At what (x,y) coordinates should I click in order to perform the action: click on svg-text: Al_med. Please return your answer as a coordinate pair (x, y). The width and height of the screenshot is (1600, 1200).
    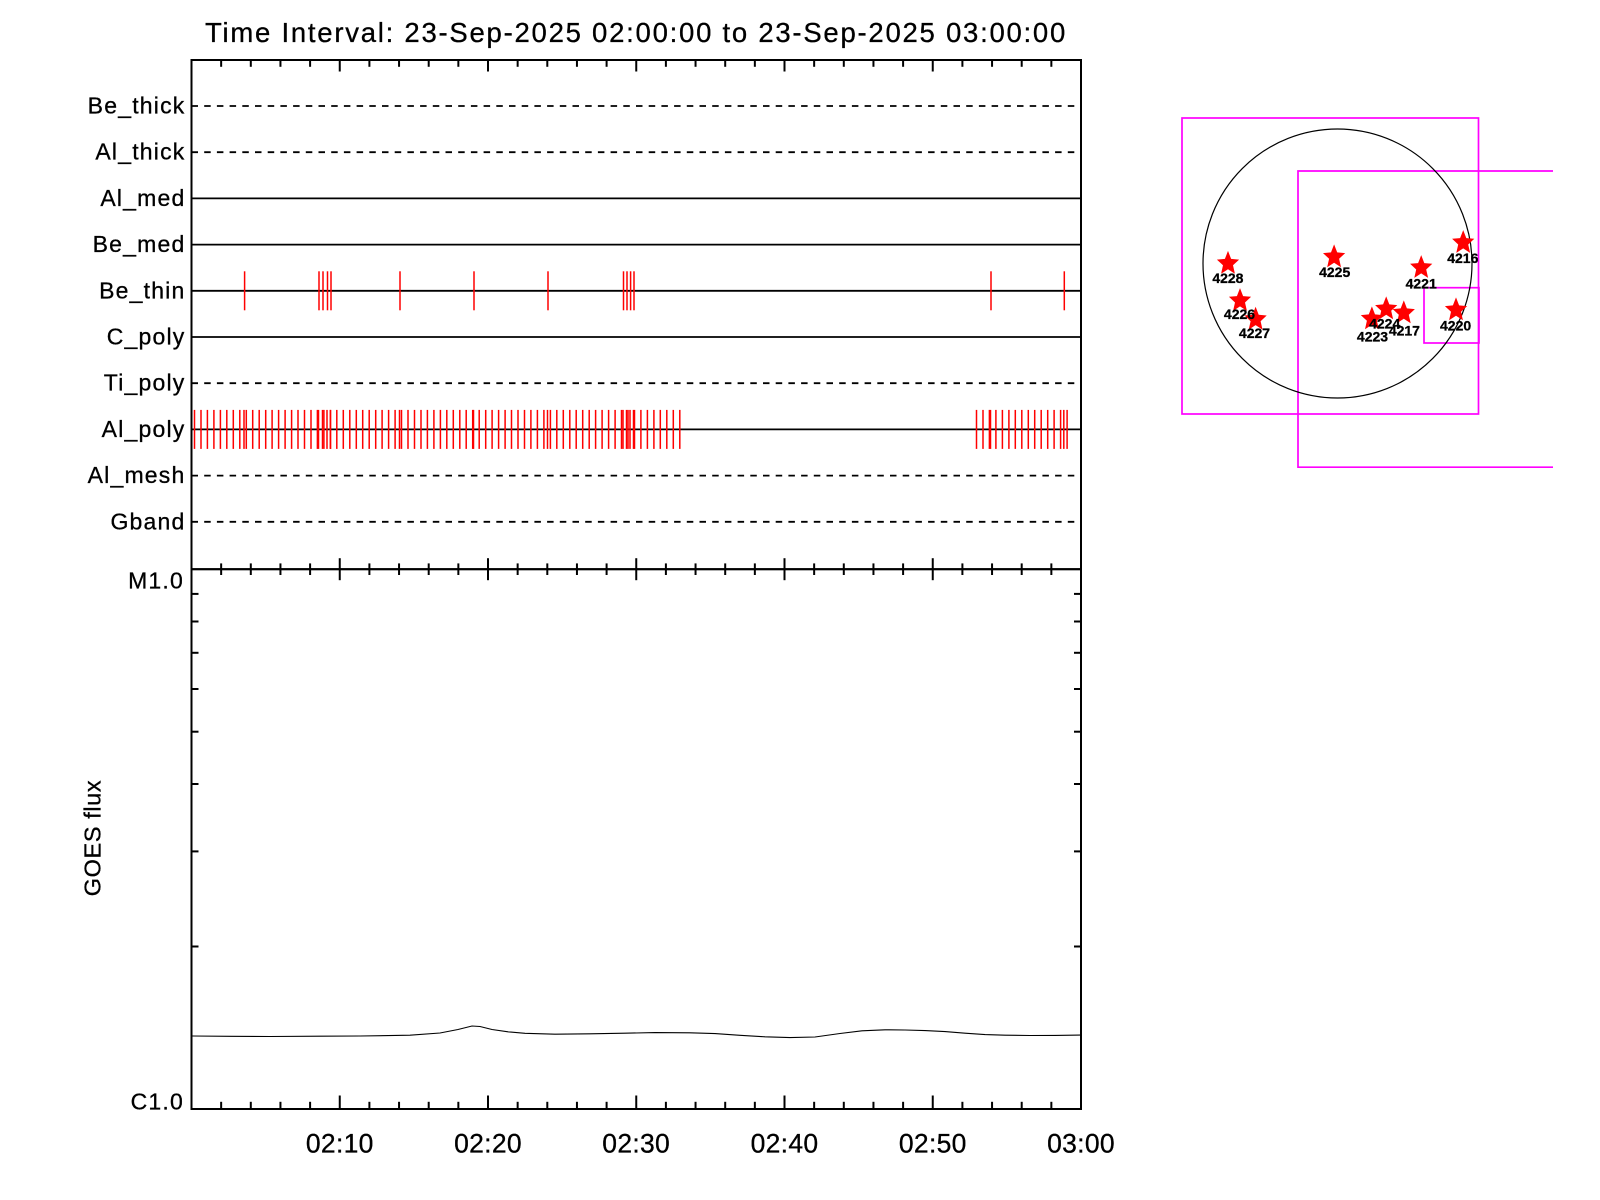
    Looking at the image, I should click on (142, 198).